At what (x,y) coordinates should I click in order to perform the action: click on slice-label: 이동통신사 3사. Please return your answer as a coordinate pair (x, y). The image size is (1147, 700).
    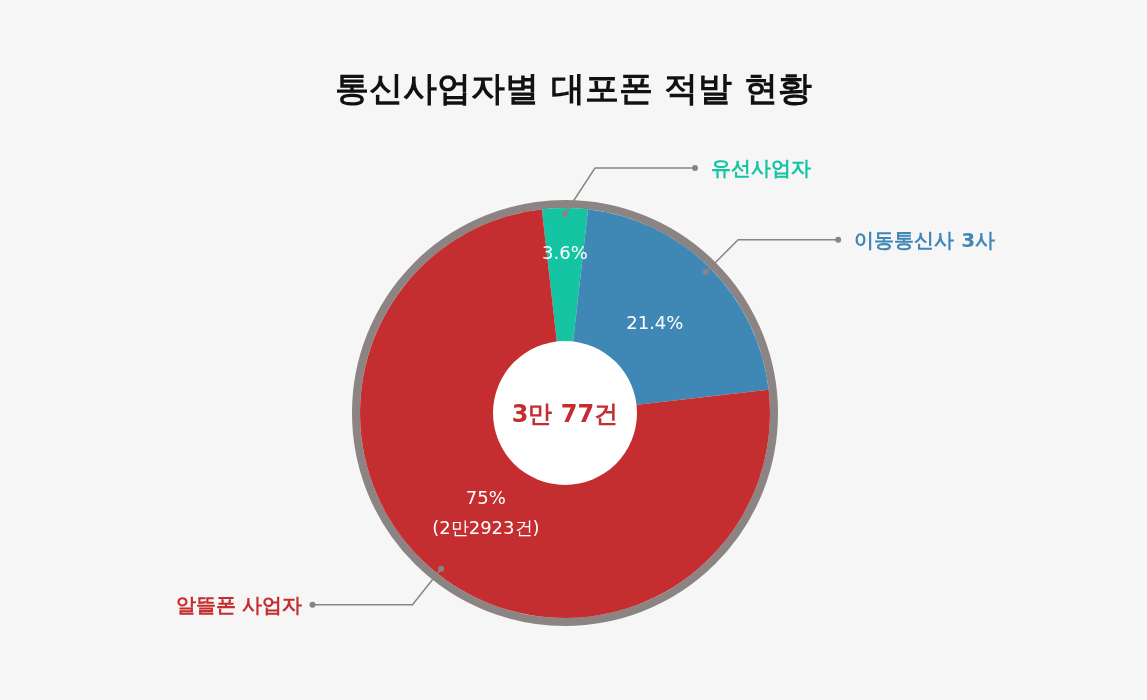
    Looking at the image, I should click on (925, 239).